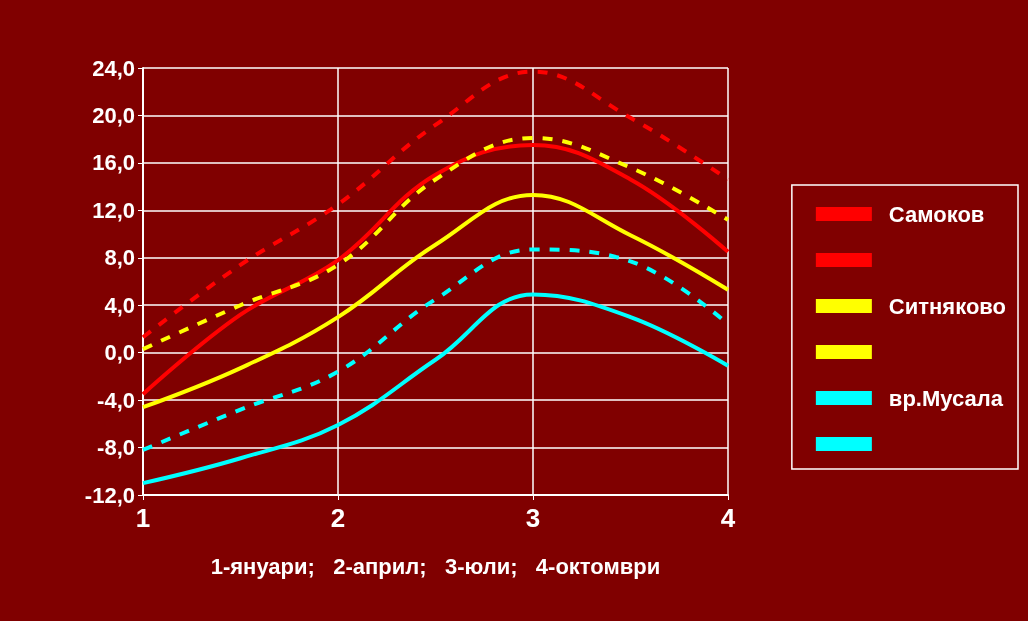 The image size is (1028, 621). I want to click on y-tick-label: 20,0, so click(113, 115).